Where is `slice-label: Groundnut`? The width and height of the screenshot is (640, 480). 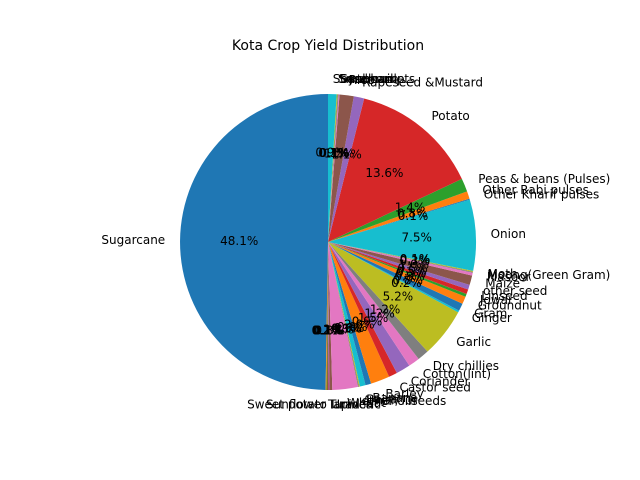
slice-label: Groundnut is located at coordinates (510, 306).